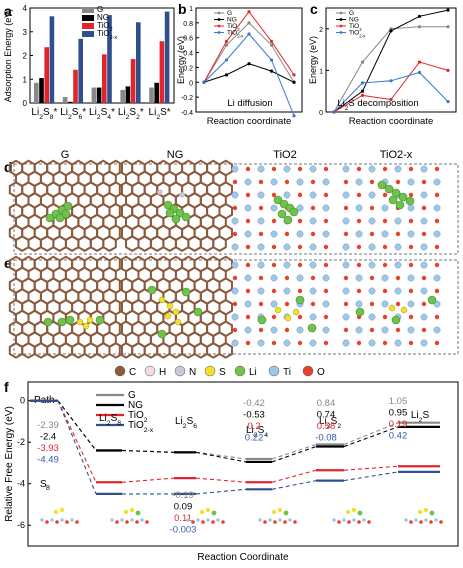 This screenshot has width=463, height=568. Describe the element at coordinates (21, 525) in the screenshot. I see `y-tick-label: -6` at that location.